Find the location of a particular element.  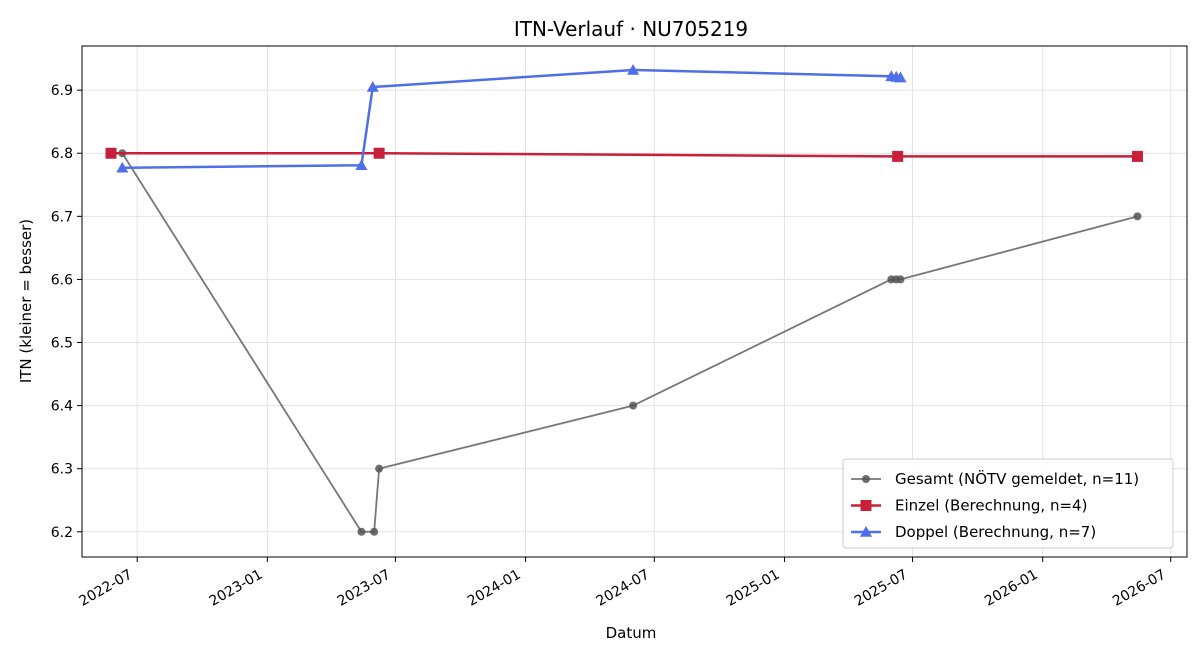

y-tick-label: 6.7 is located at coordinates (62, 217).